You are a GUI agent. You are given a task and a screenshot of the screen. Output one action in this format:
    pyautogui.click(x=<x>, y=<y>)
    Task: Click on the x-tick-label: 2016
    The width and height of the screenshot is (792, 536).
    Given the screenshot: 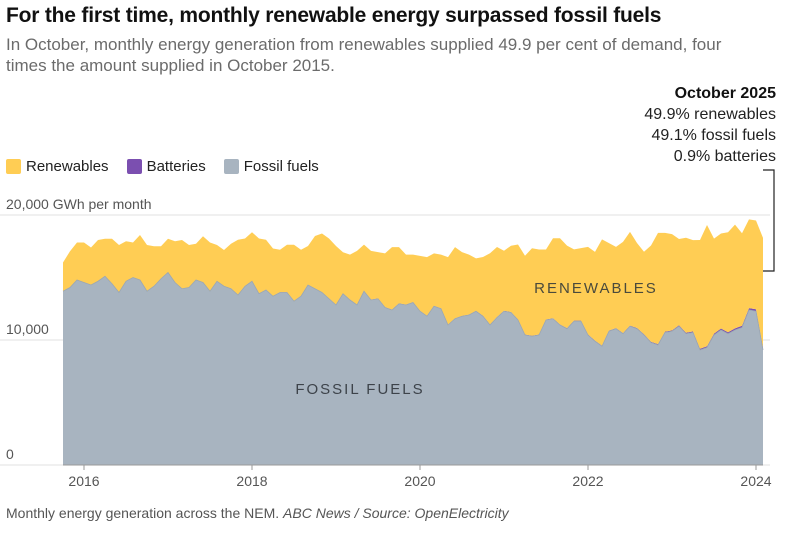 What is the action you would take?
    pyautogui.click(x=83, y=481)
    